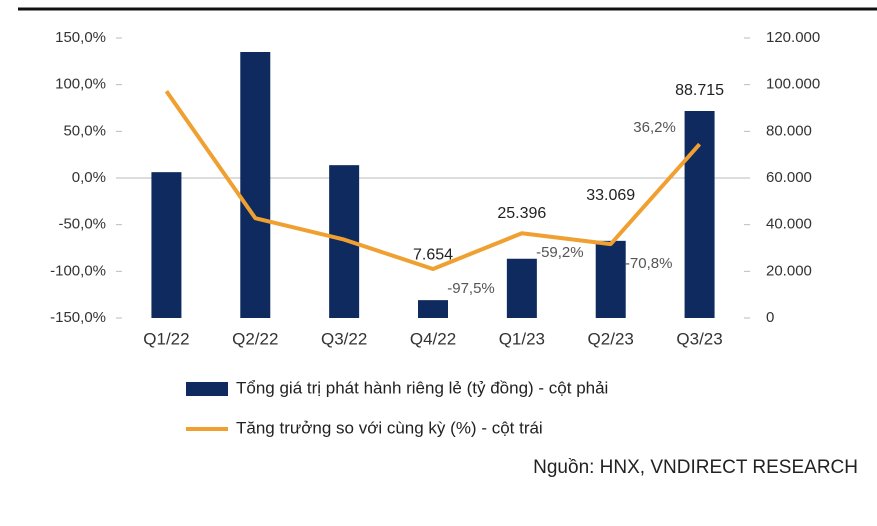  Describe the element at coordinates (610, 195) in the screenshot. I see `bar-label: 33.069` at that location.